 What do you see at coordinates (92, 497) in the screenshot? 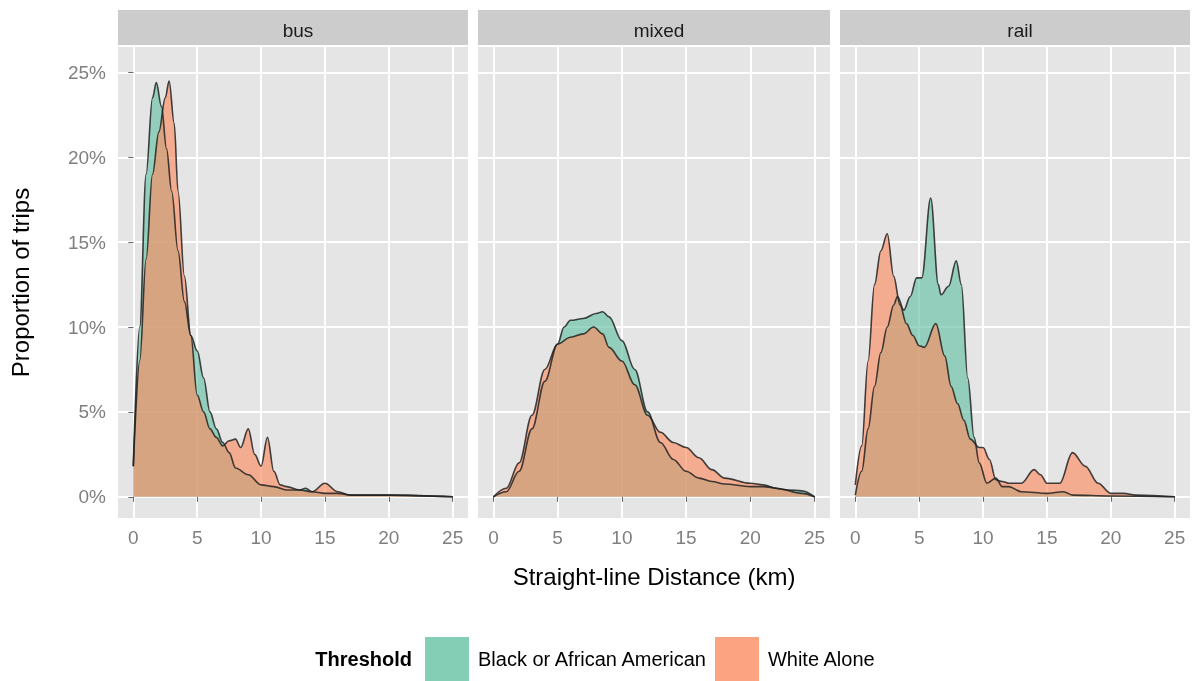
I see `y-tick-label: 0%` at bounding box center [92, 497].